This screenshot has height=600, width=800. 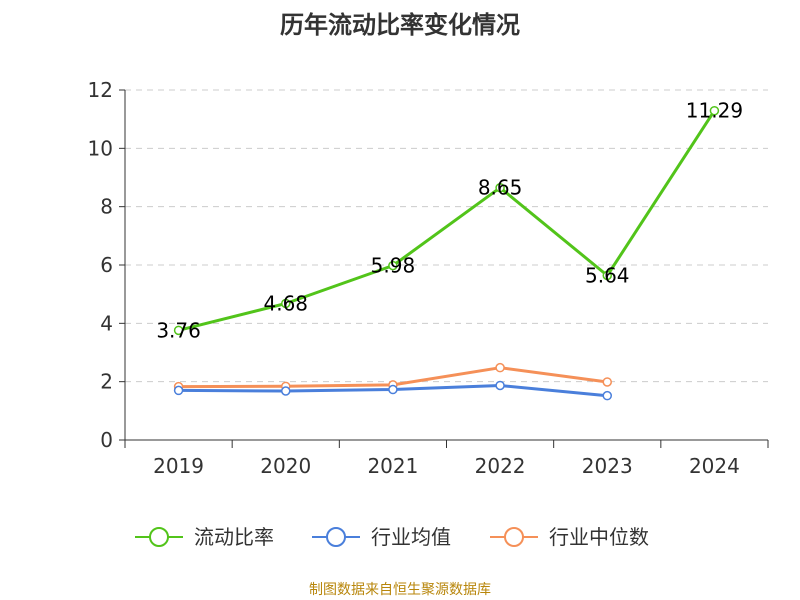 What do you see at coordinates (400, 25) in the screenshot?
I see `chart-title: 历年流动比率变化情况` at bounding box center [400, 25].